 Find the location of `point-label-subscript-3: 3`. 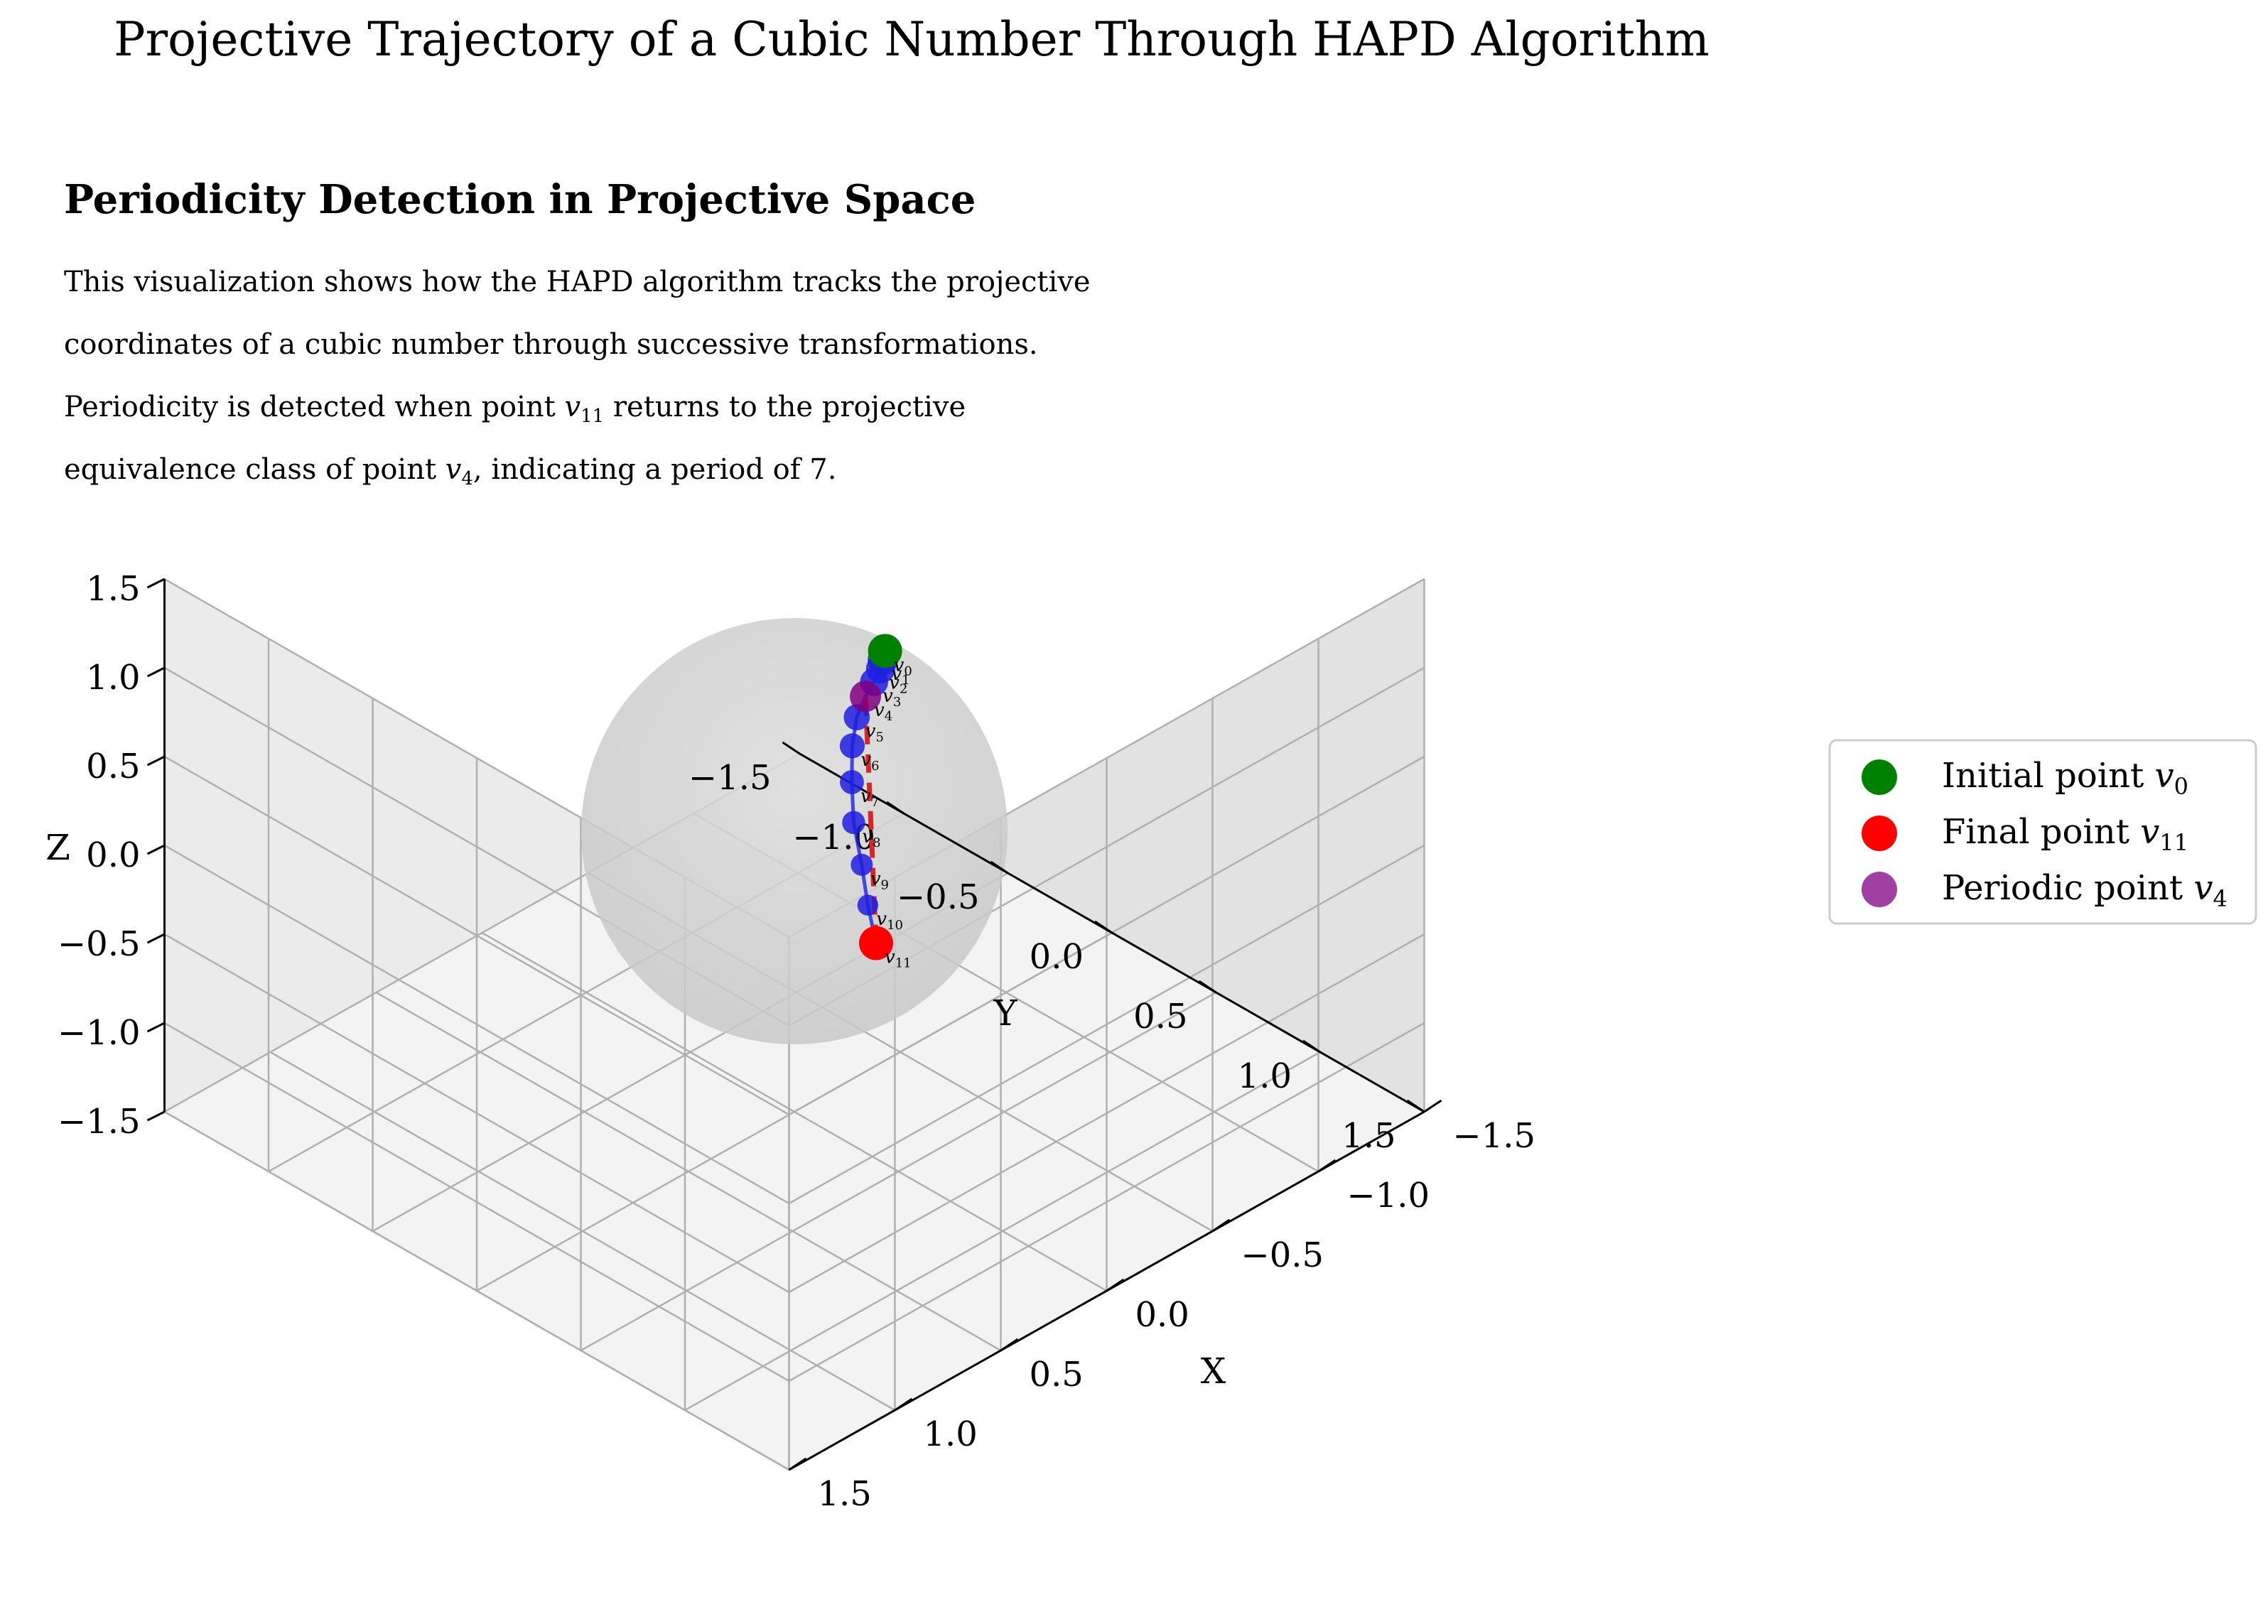

point-label-subscript-3: 3 is located at coordinates (897, 702).